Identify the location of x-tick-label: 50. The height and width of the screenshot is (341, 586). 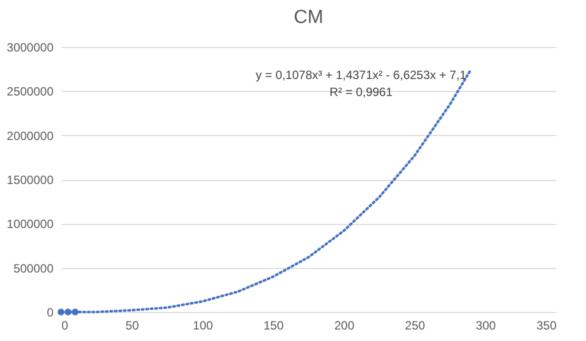
(133, 325).